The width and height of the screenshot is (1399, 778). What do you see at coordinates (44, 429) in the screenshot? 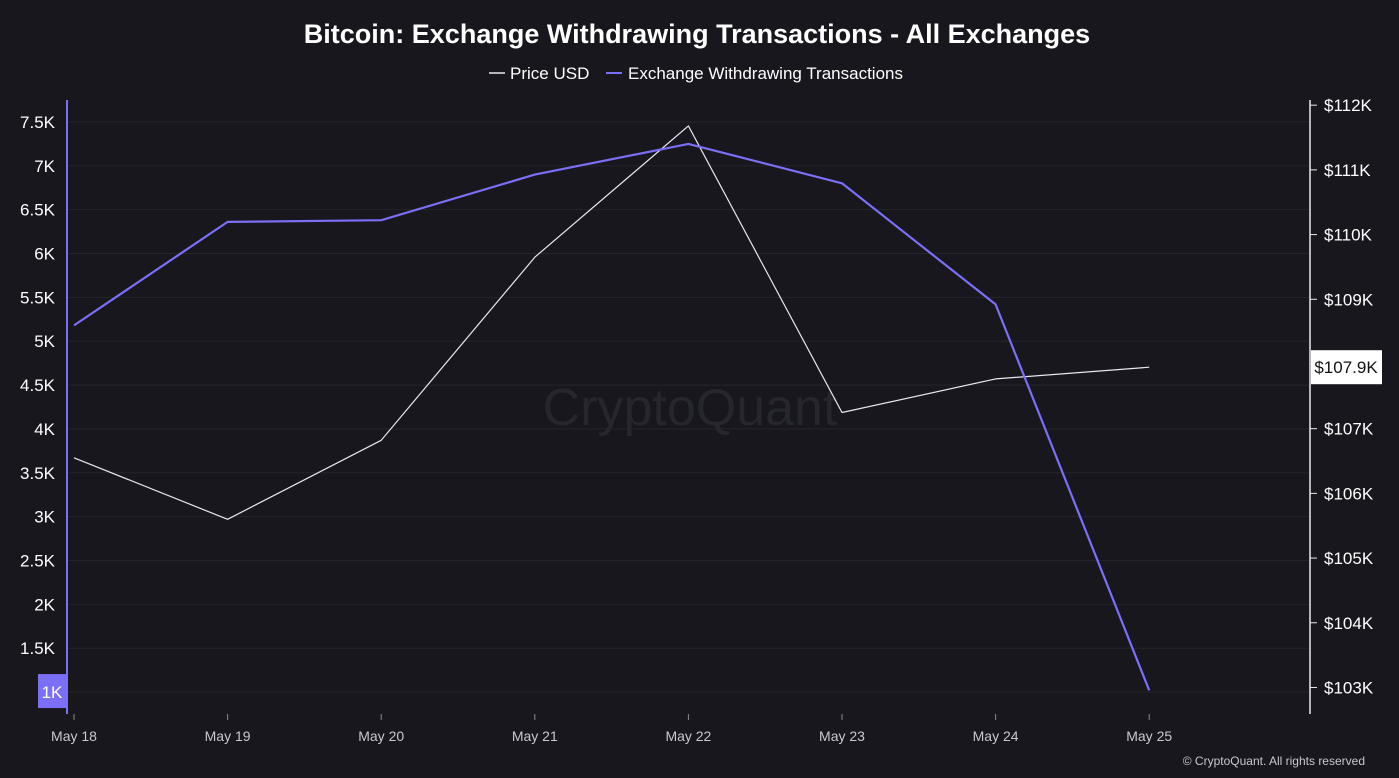
I see `left-tick-label: 4K` at bounding box center [44, 429].